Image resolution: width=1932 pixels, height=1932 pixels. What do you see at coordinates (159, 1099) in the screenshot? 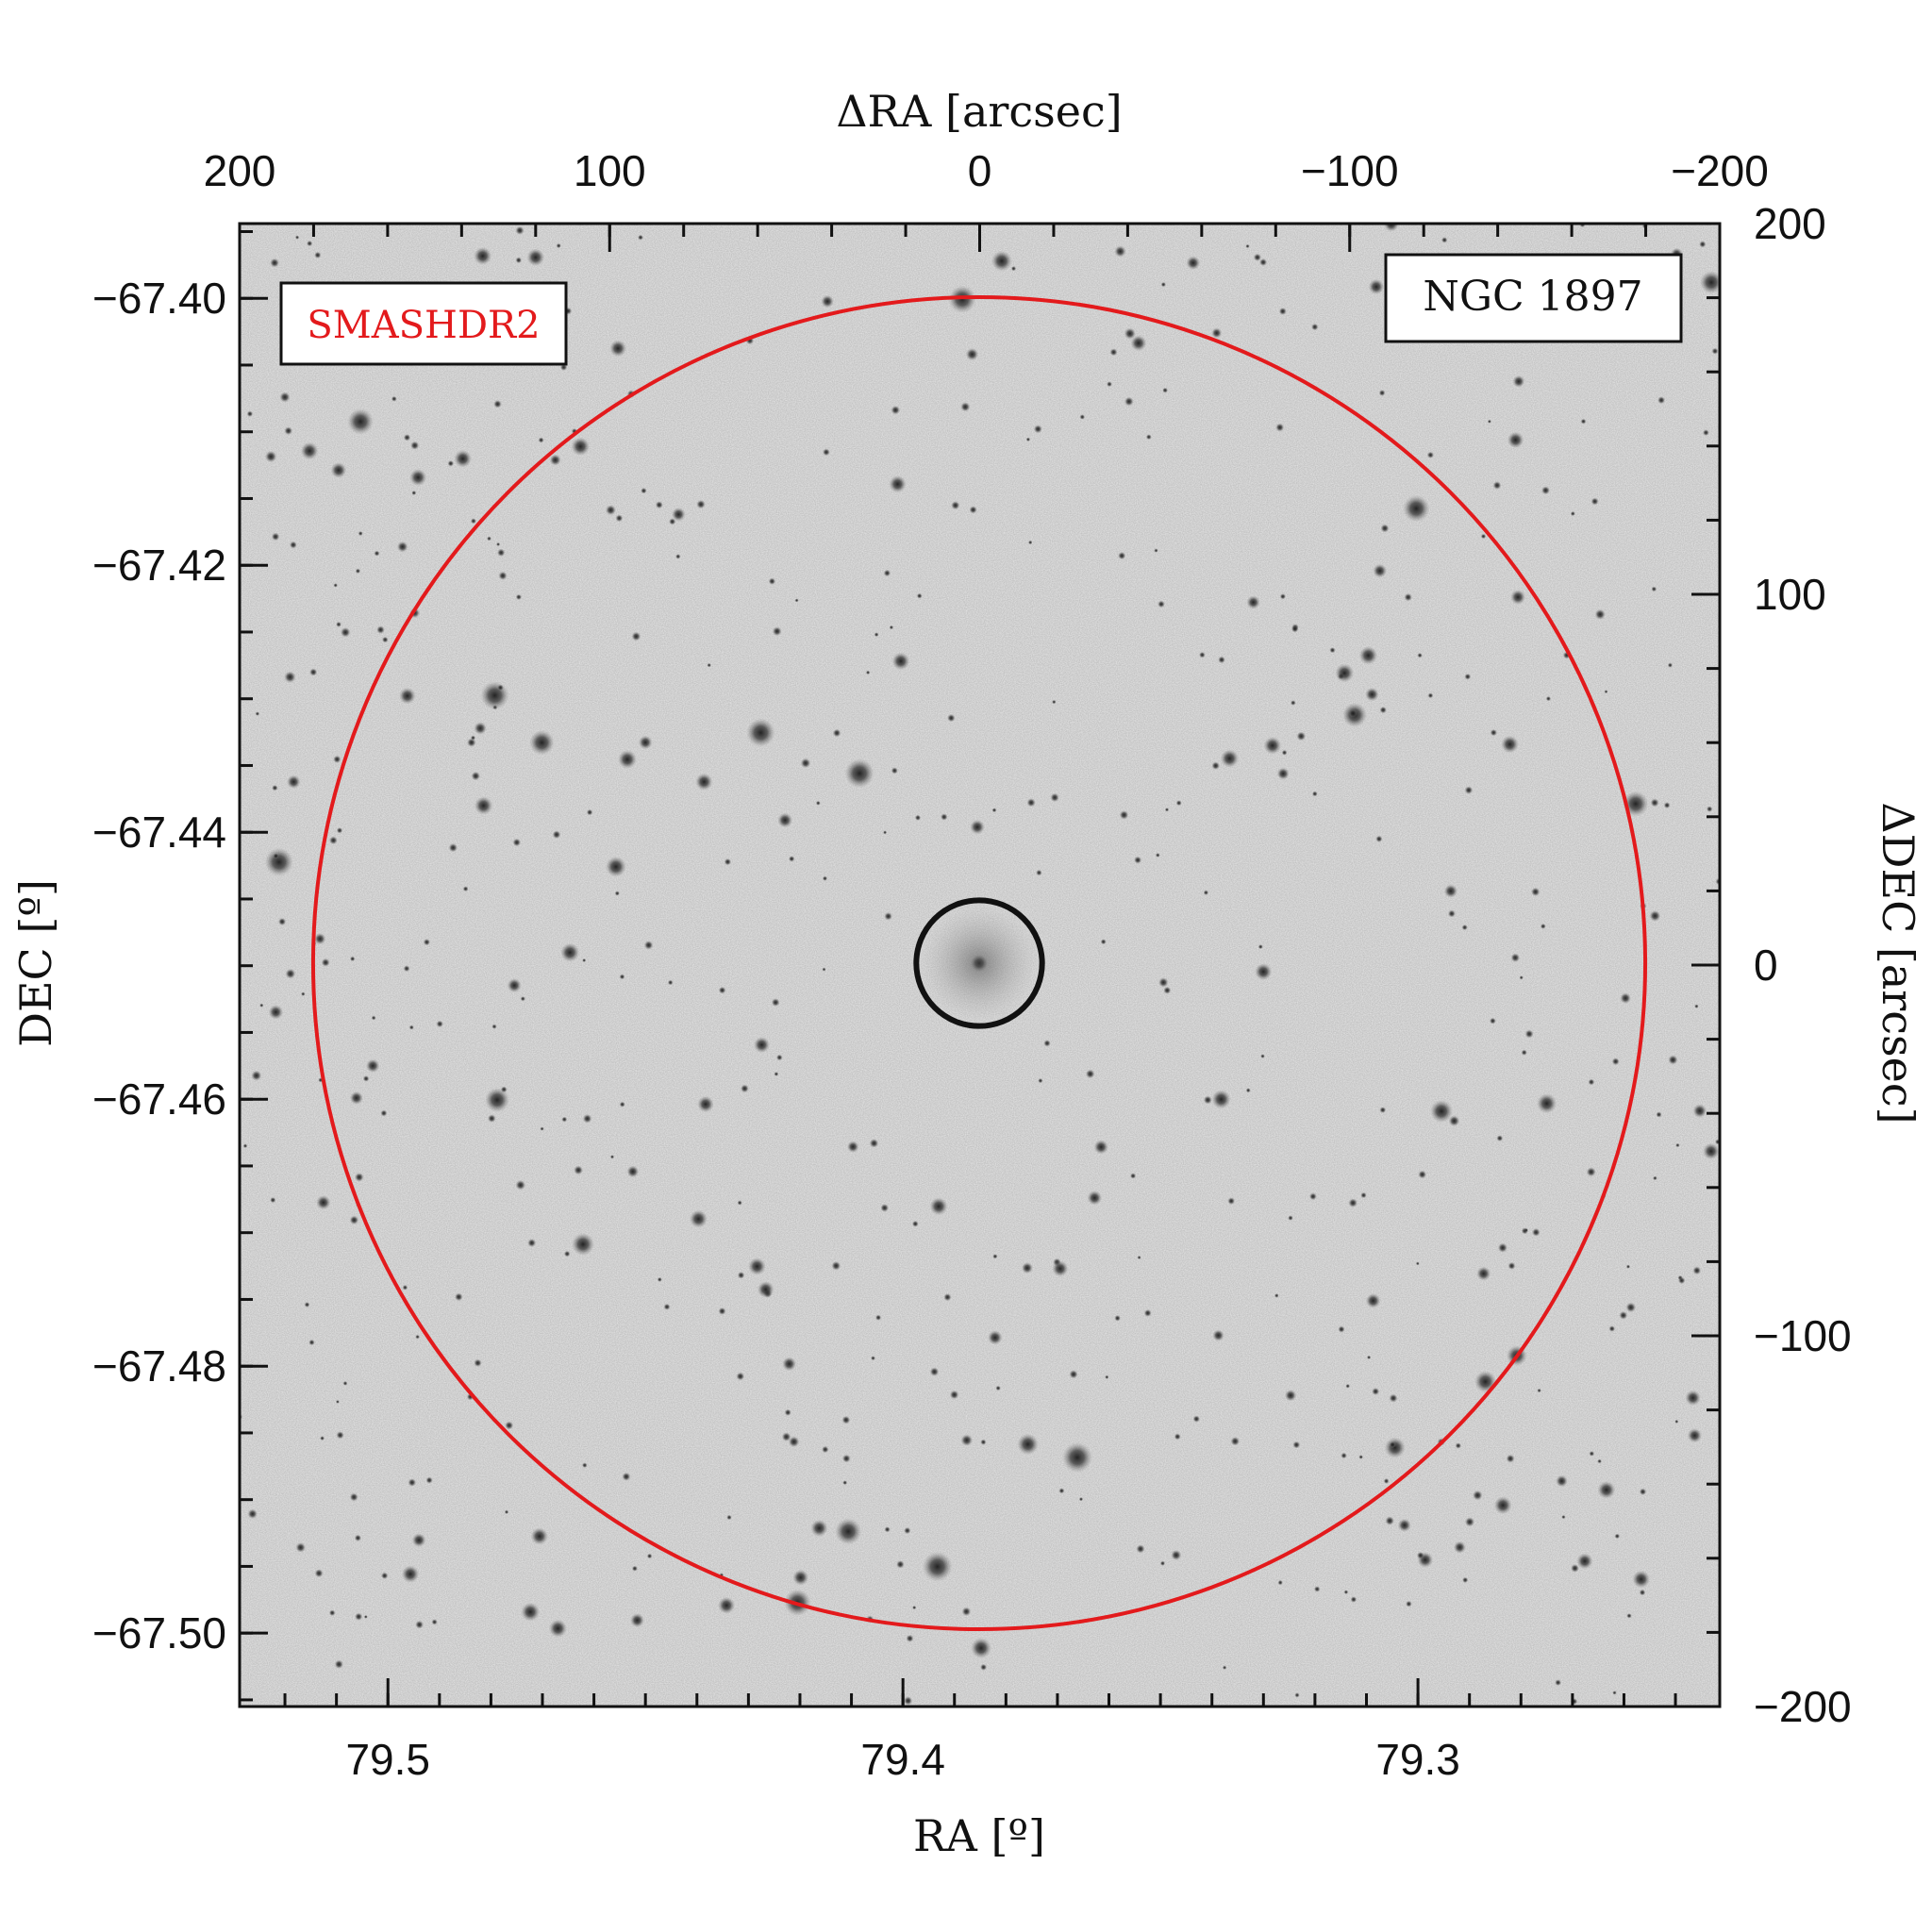
I see `tick-label: −67.46` at bounding box center [159, 1099].